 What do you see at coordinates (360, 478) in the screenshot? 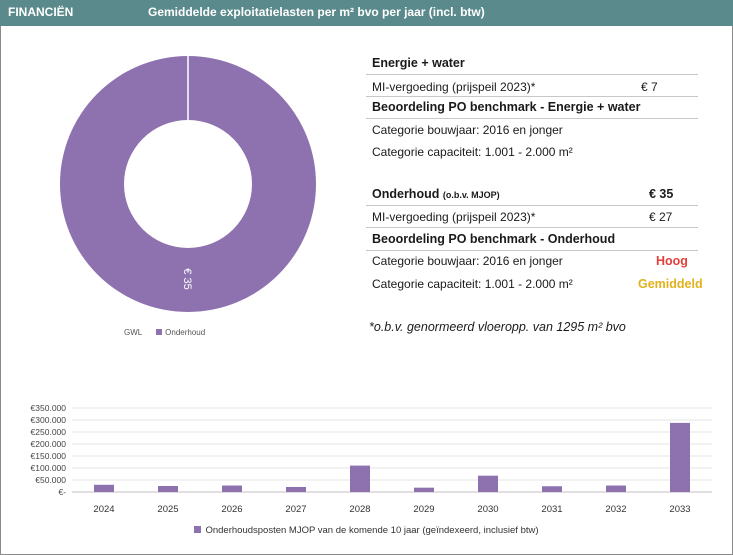
I see `bar-2028` at bounding box center [360, 478].